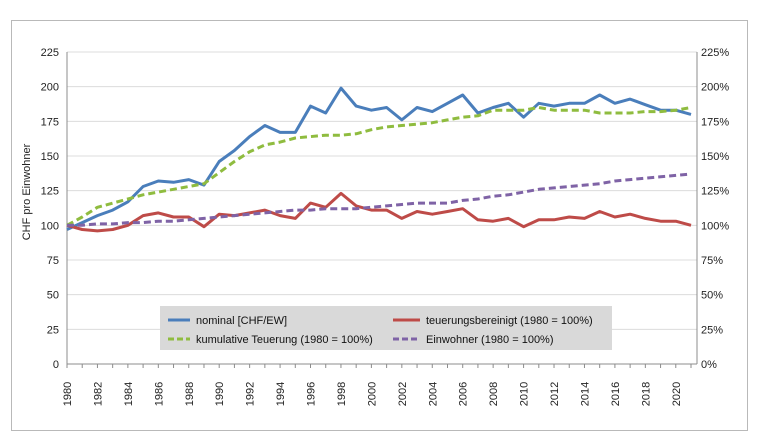 The image size is (760, 440). Describe the element at coordinates (585, 394) in the screenshot. I see `x-tick-label: 2014` at that location.